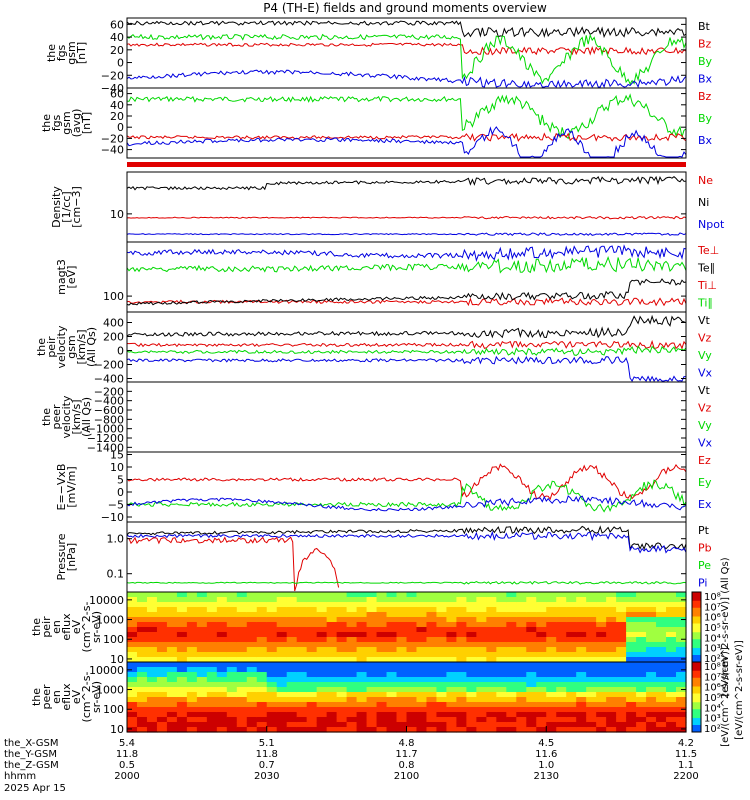 This screenshot has height=800, width=750. Describe the element at coordinates (267, 765) in the screenshot. I see `x-row-value: 0.7` at that location.